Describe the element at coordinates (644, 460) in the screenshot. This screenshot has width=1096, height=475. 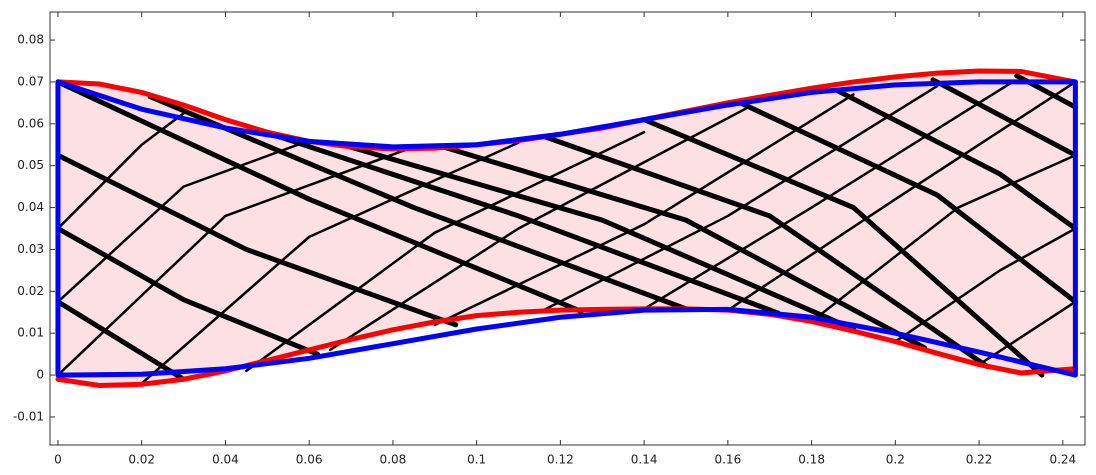
I see `x-tick-label: 0.14` at that location.